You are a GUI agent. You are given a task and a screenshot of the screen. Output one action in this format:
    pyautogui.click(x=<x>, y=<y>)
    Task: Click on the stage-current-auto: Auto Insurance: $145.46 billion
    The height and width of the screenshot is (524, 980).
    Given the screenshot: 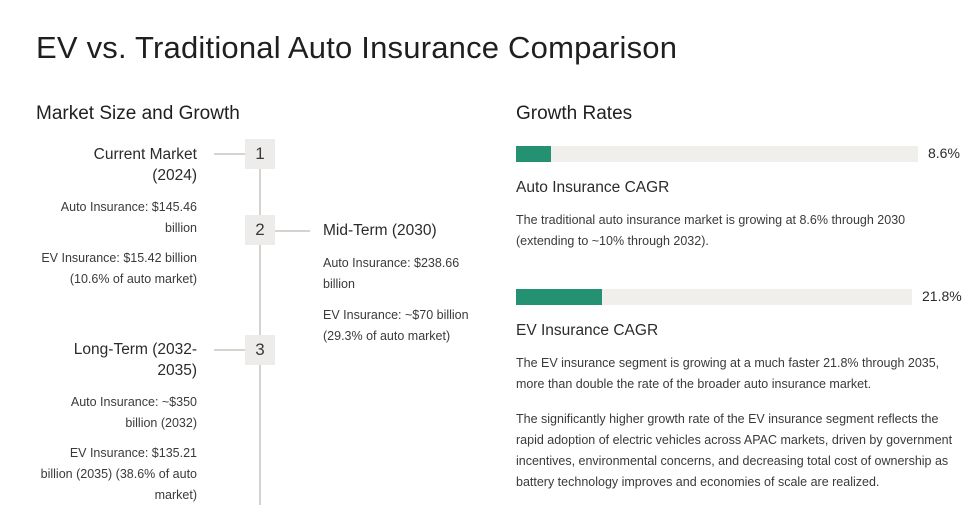 What is the action you would take?
    pyautogui.click(x=128, y=217)
    